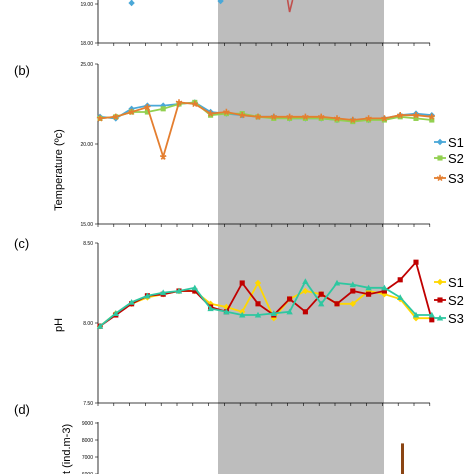 Image resolution: width=474 pixels, height=474 pixels. I want to click on panel-a-y-tick-label: 18.00, so click(86, 44).